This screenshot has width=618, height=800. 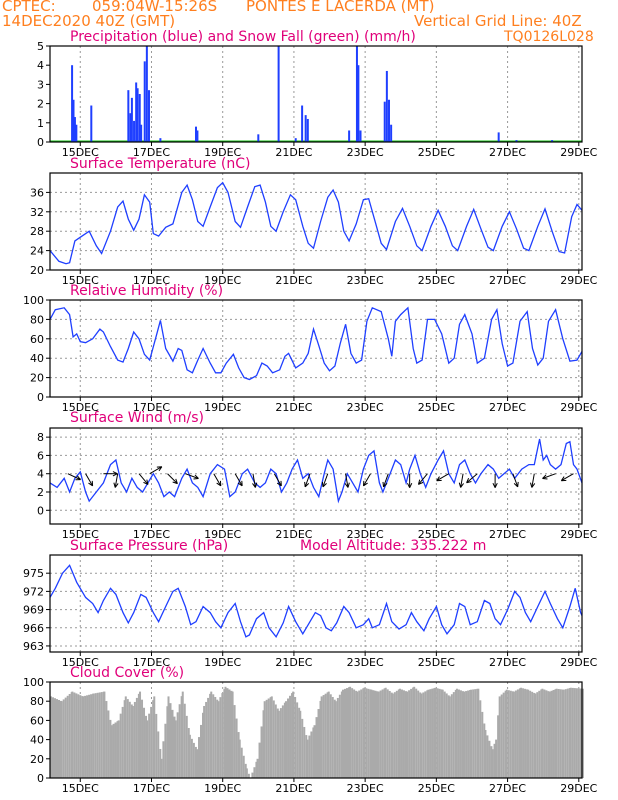 What do you see at coordinates (37, 720) in the screenshot?
I see `cloud-ytick-label: 60` at bounding box center [37, 720].